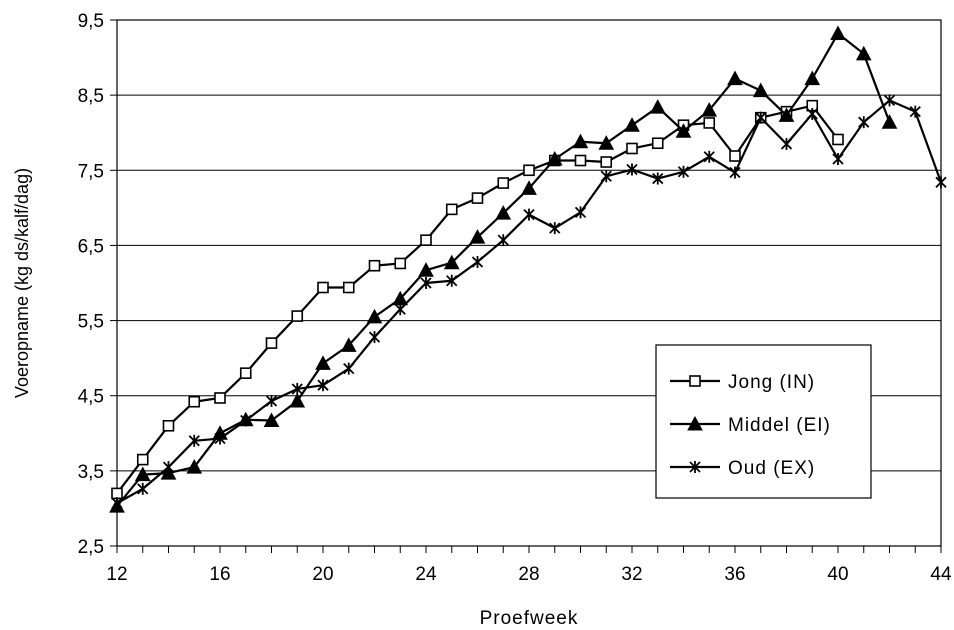 The height and width of the screenshot is (630, 954). What do you see at coordinates (91, 547) in the screenshot?
I see `y-tick-label: 2,5` at bounding box center [91, 547].